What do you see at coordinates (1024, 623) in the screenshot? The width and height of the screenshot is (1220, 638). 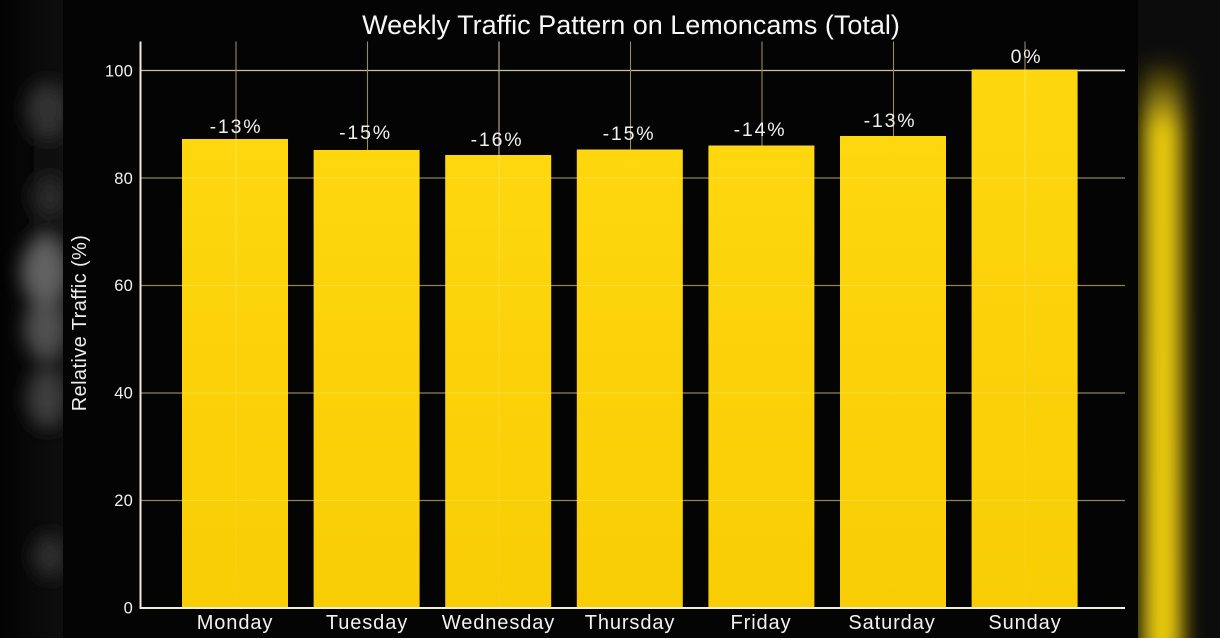 I see `svg-text: Sunday` at bounding box center [1024, 623].